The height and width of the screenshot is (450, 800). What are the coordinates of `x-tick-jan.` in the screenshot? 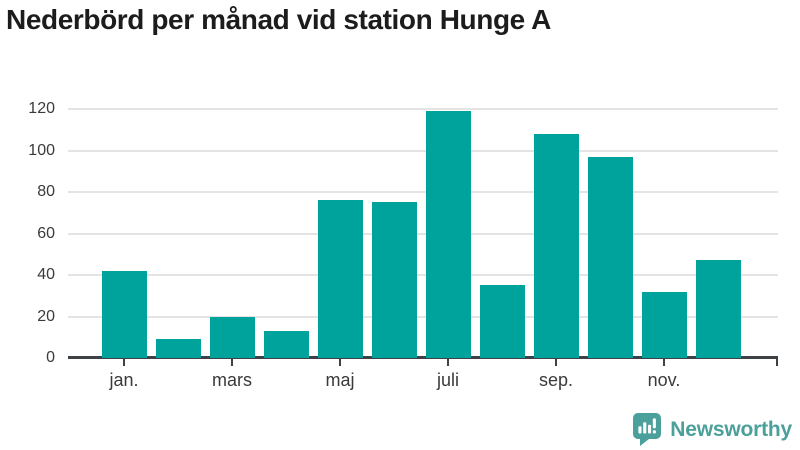 It's located at (124, 362).